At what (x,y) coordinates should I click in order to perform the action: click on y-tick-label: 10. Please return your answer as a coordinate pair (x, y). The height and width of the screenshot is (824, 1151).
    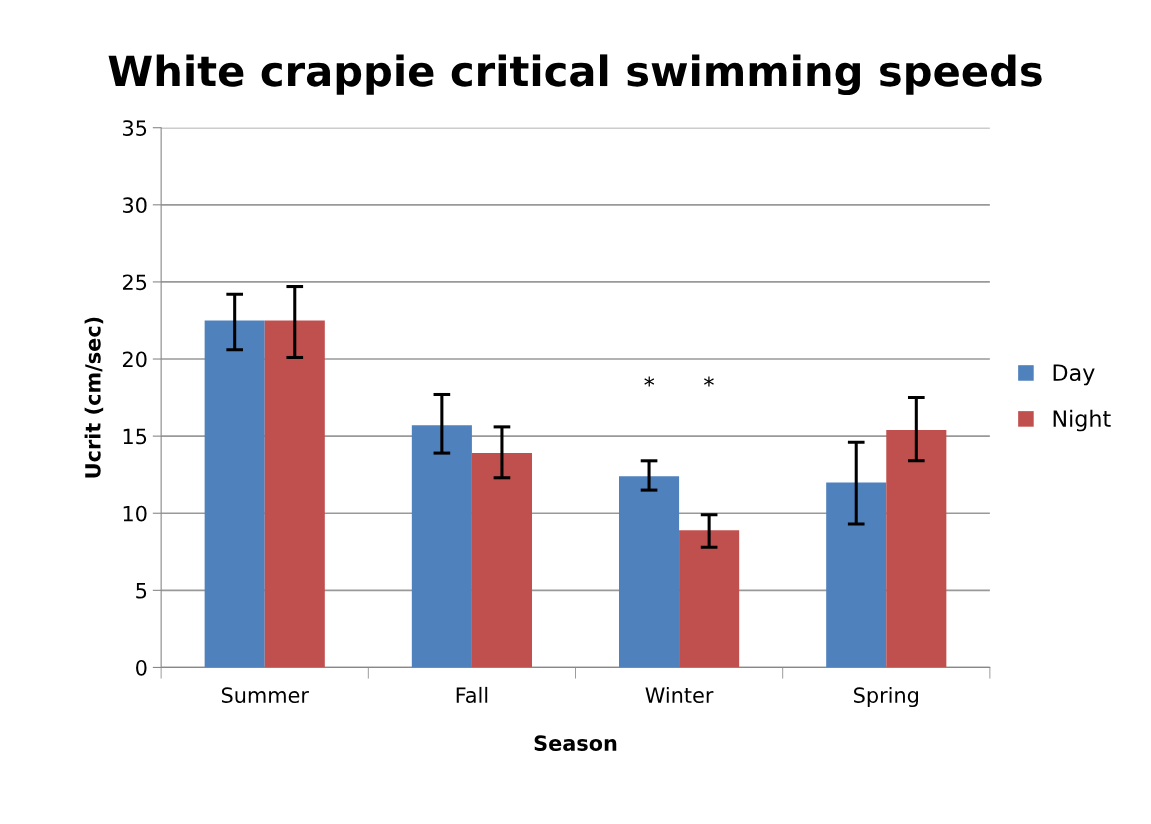
    Looking at the image, I should click on (135, 513).